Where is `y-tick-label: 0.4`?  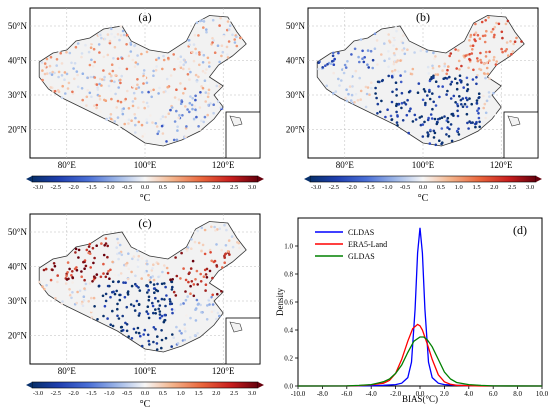 y-tick-label: 0.4 is located at coordinates (288, 331).